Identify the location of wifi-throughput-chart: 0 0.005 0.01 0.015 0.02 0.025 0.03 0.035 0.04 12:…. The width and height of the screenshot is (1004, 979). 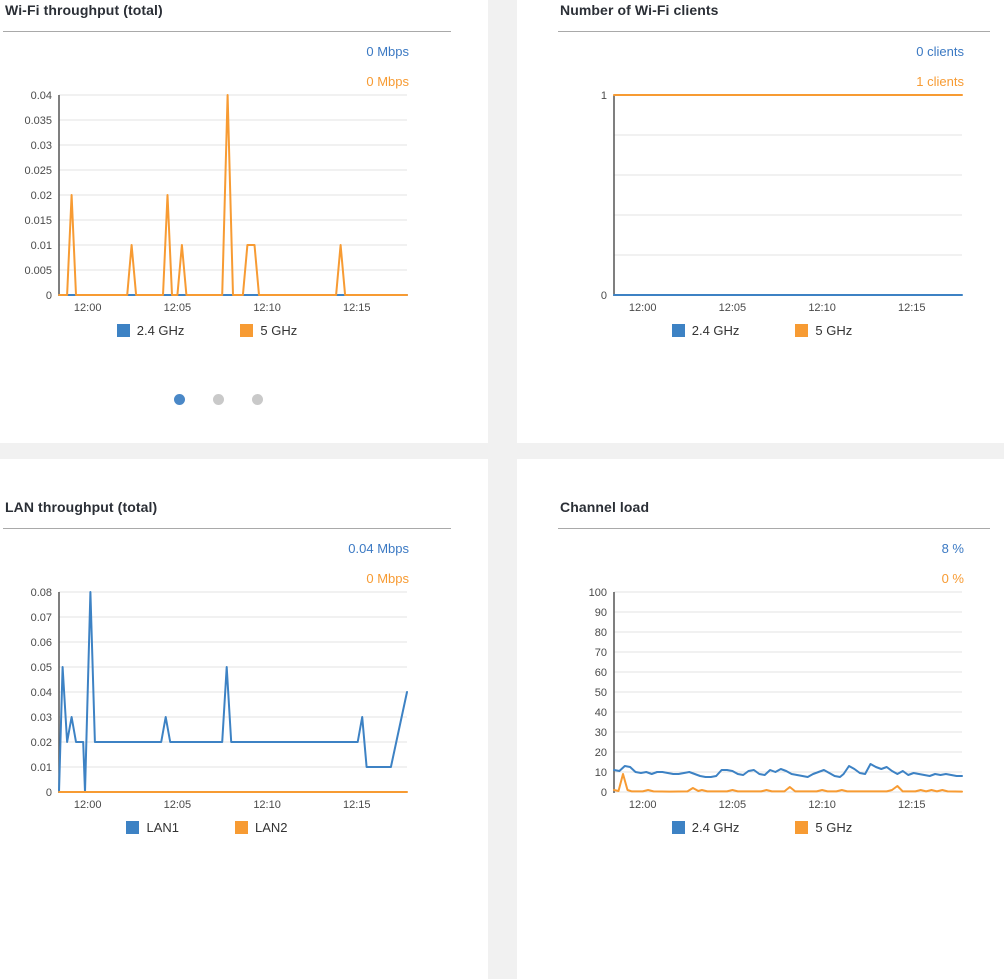
(207, 203).